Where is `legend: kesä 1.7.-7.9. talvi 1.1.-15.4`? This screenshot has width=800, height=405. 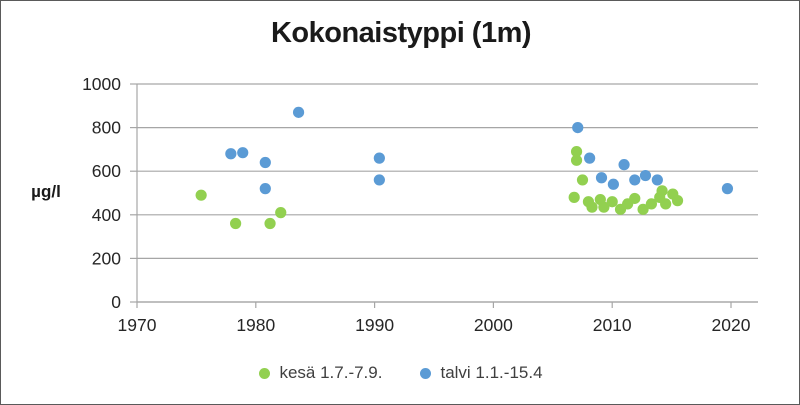 legend: kesä 1.7.-7.9. talvi 1.1.-15.4 is located at coordinates (400, 373).